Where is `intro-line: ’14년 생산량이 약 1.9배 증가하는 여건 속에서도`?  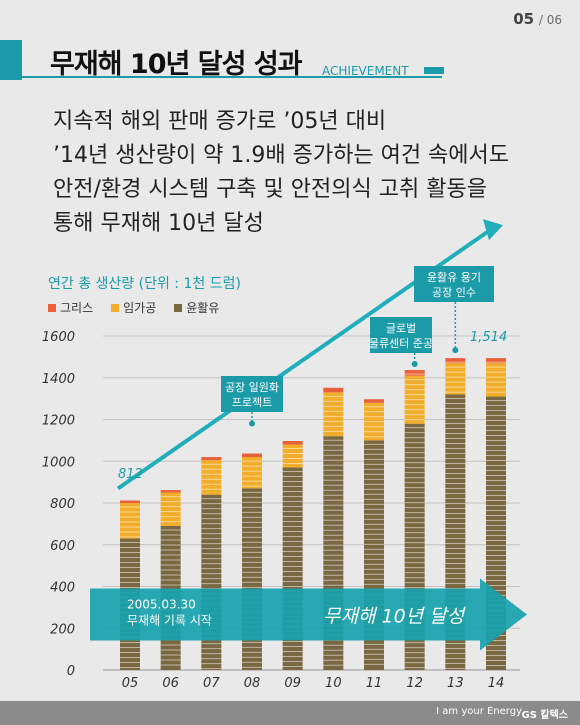 intro-line: ’14년 생산량이 약 1.9배 증가하는 여건 속에서도 is located at coordinates (281, 155).